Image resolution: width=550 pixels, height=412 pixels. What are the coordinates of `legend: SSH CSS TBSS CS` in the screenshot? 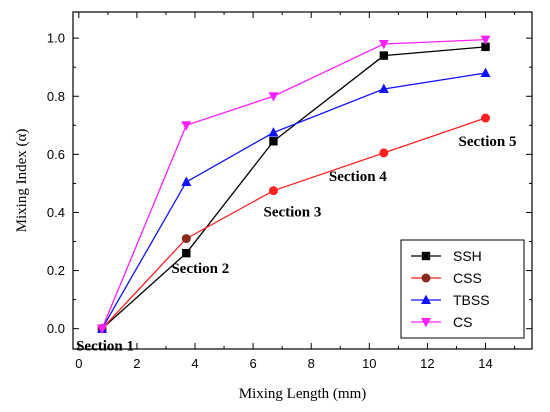 It's located at (462, 289).